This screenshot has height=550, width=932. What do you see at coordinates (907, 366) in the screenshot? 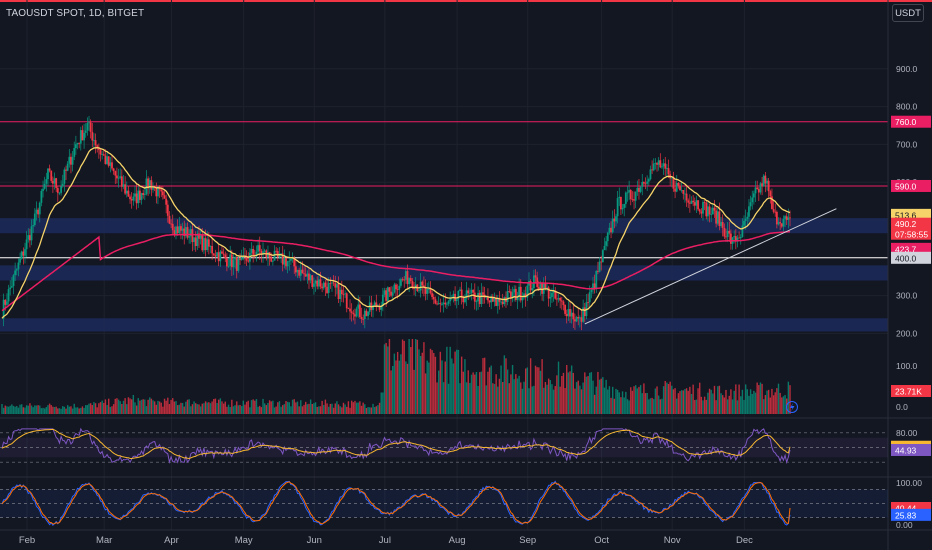
I see `volume-tick-label: 100.0` at bounding box center [907, 366].